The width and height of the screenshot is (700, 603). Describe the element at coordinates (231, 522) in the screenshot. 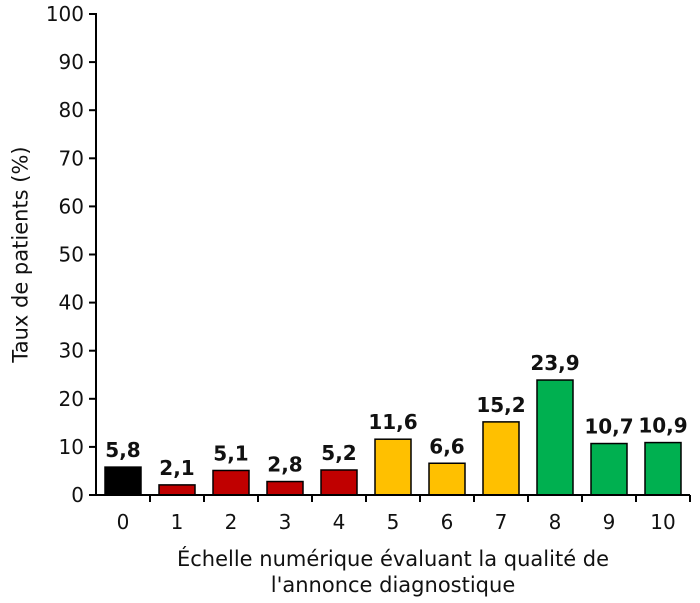

I see `x-tick-label: 2` at that location.